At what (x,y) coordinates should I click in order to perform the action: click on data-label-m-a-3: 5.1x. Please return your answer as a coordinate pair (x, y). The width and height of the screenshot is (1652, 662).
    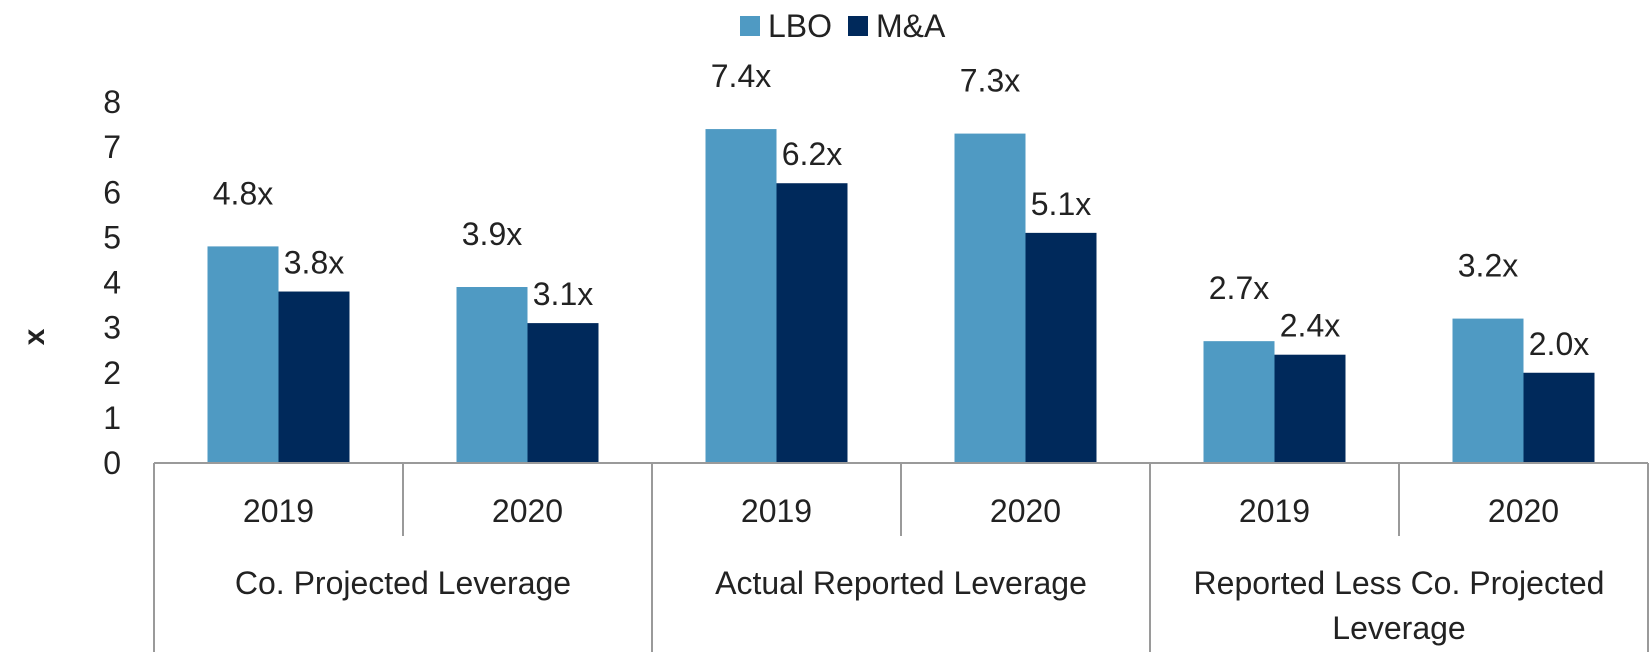
    Looking at the image, I should click on (1061, 204).